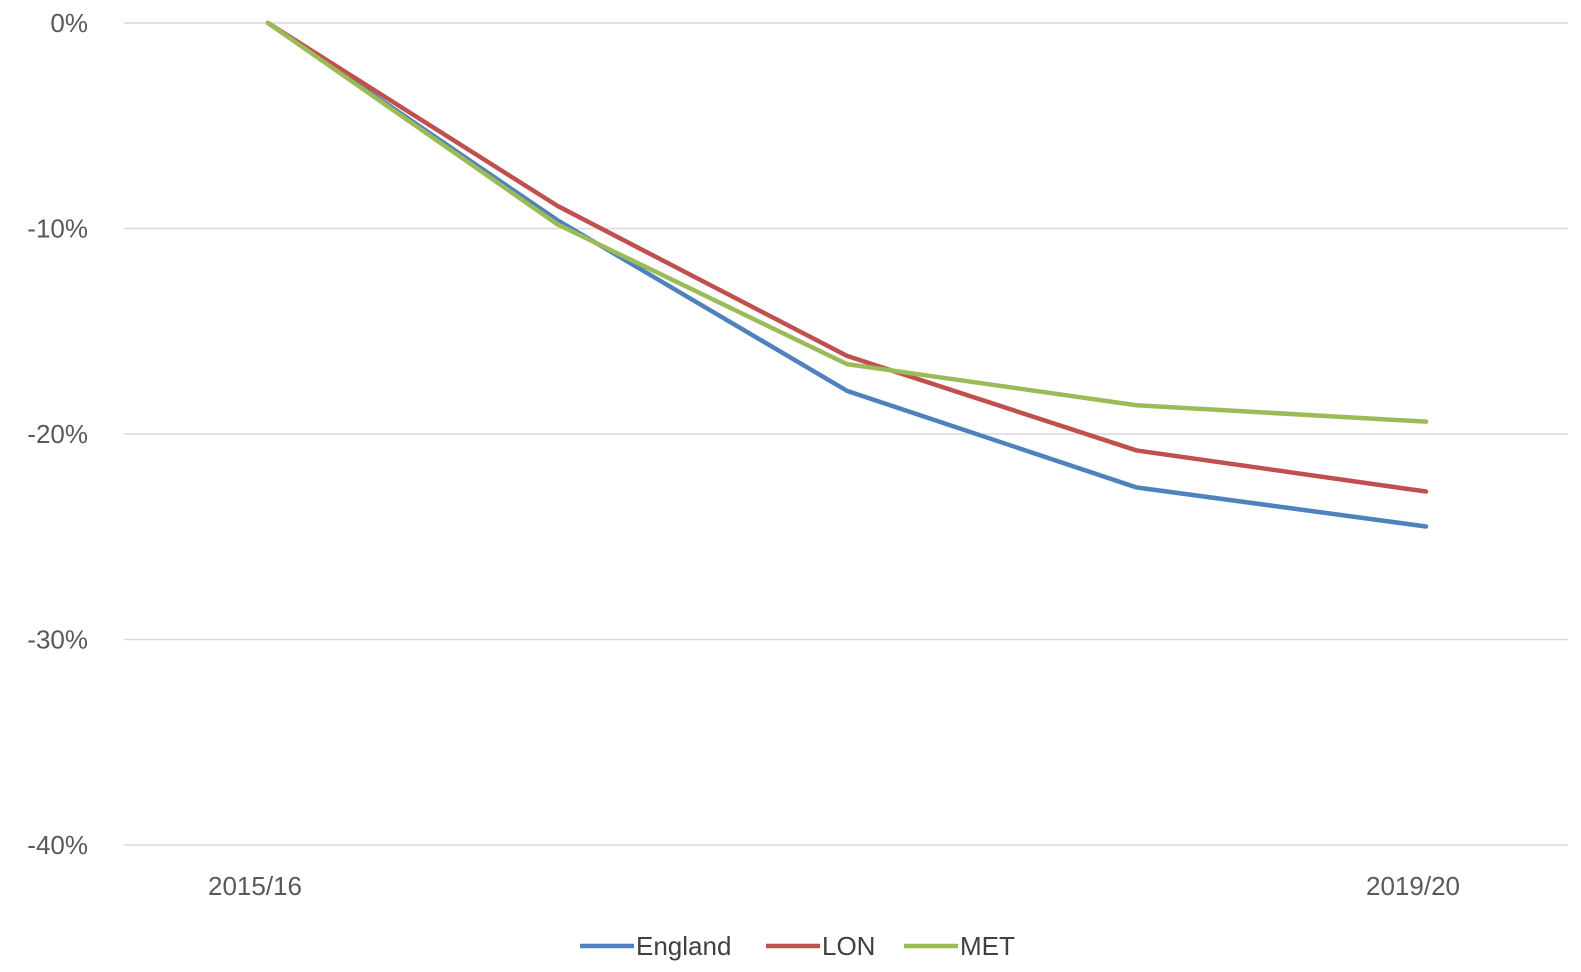 Image resolution: width=1581 pixels, height=972 pixels. Describe the element at coordinates (69, 23) in the screenshot. I see `y-tick-label: 0%` at that location.